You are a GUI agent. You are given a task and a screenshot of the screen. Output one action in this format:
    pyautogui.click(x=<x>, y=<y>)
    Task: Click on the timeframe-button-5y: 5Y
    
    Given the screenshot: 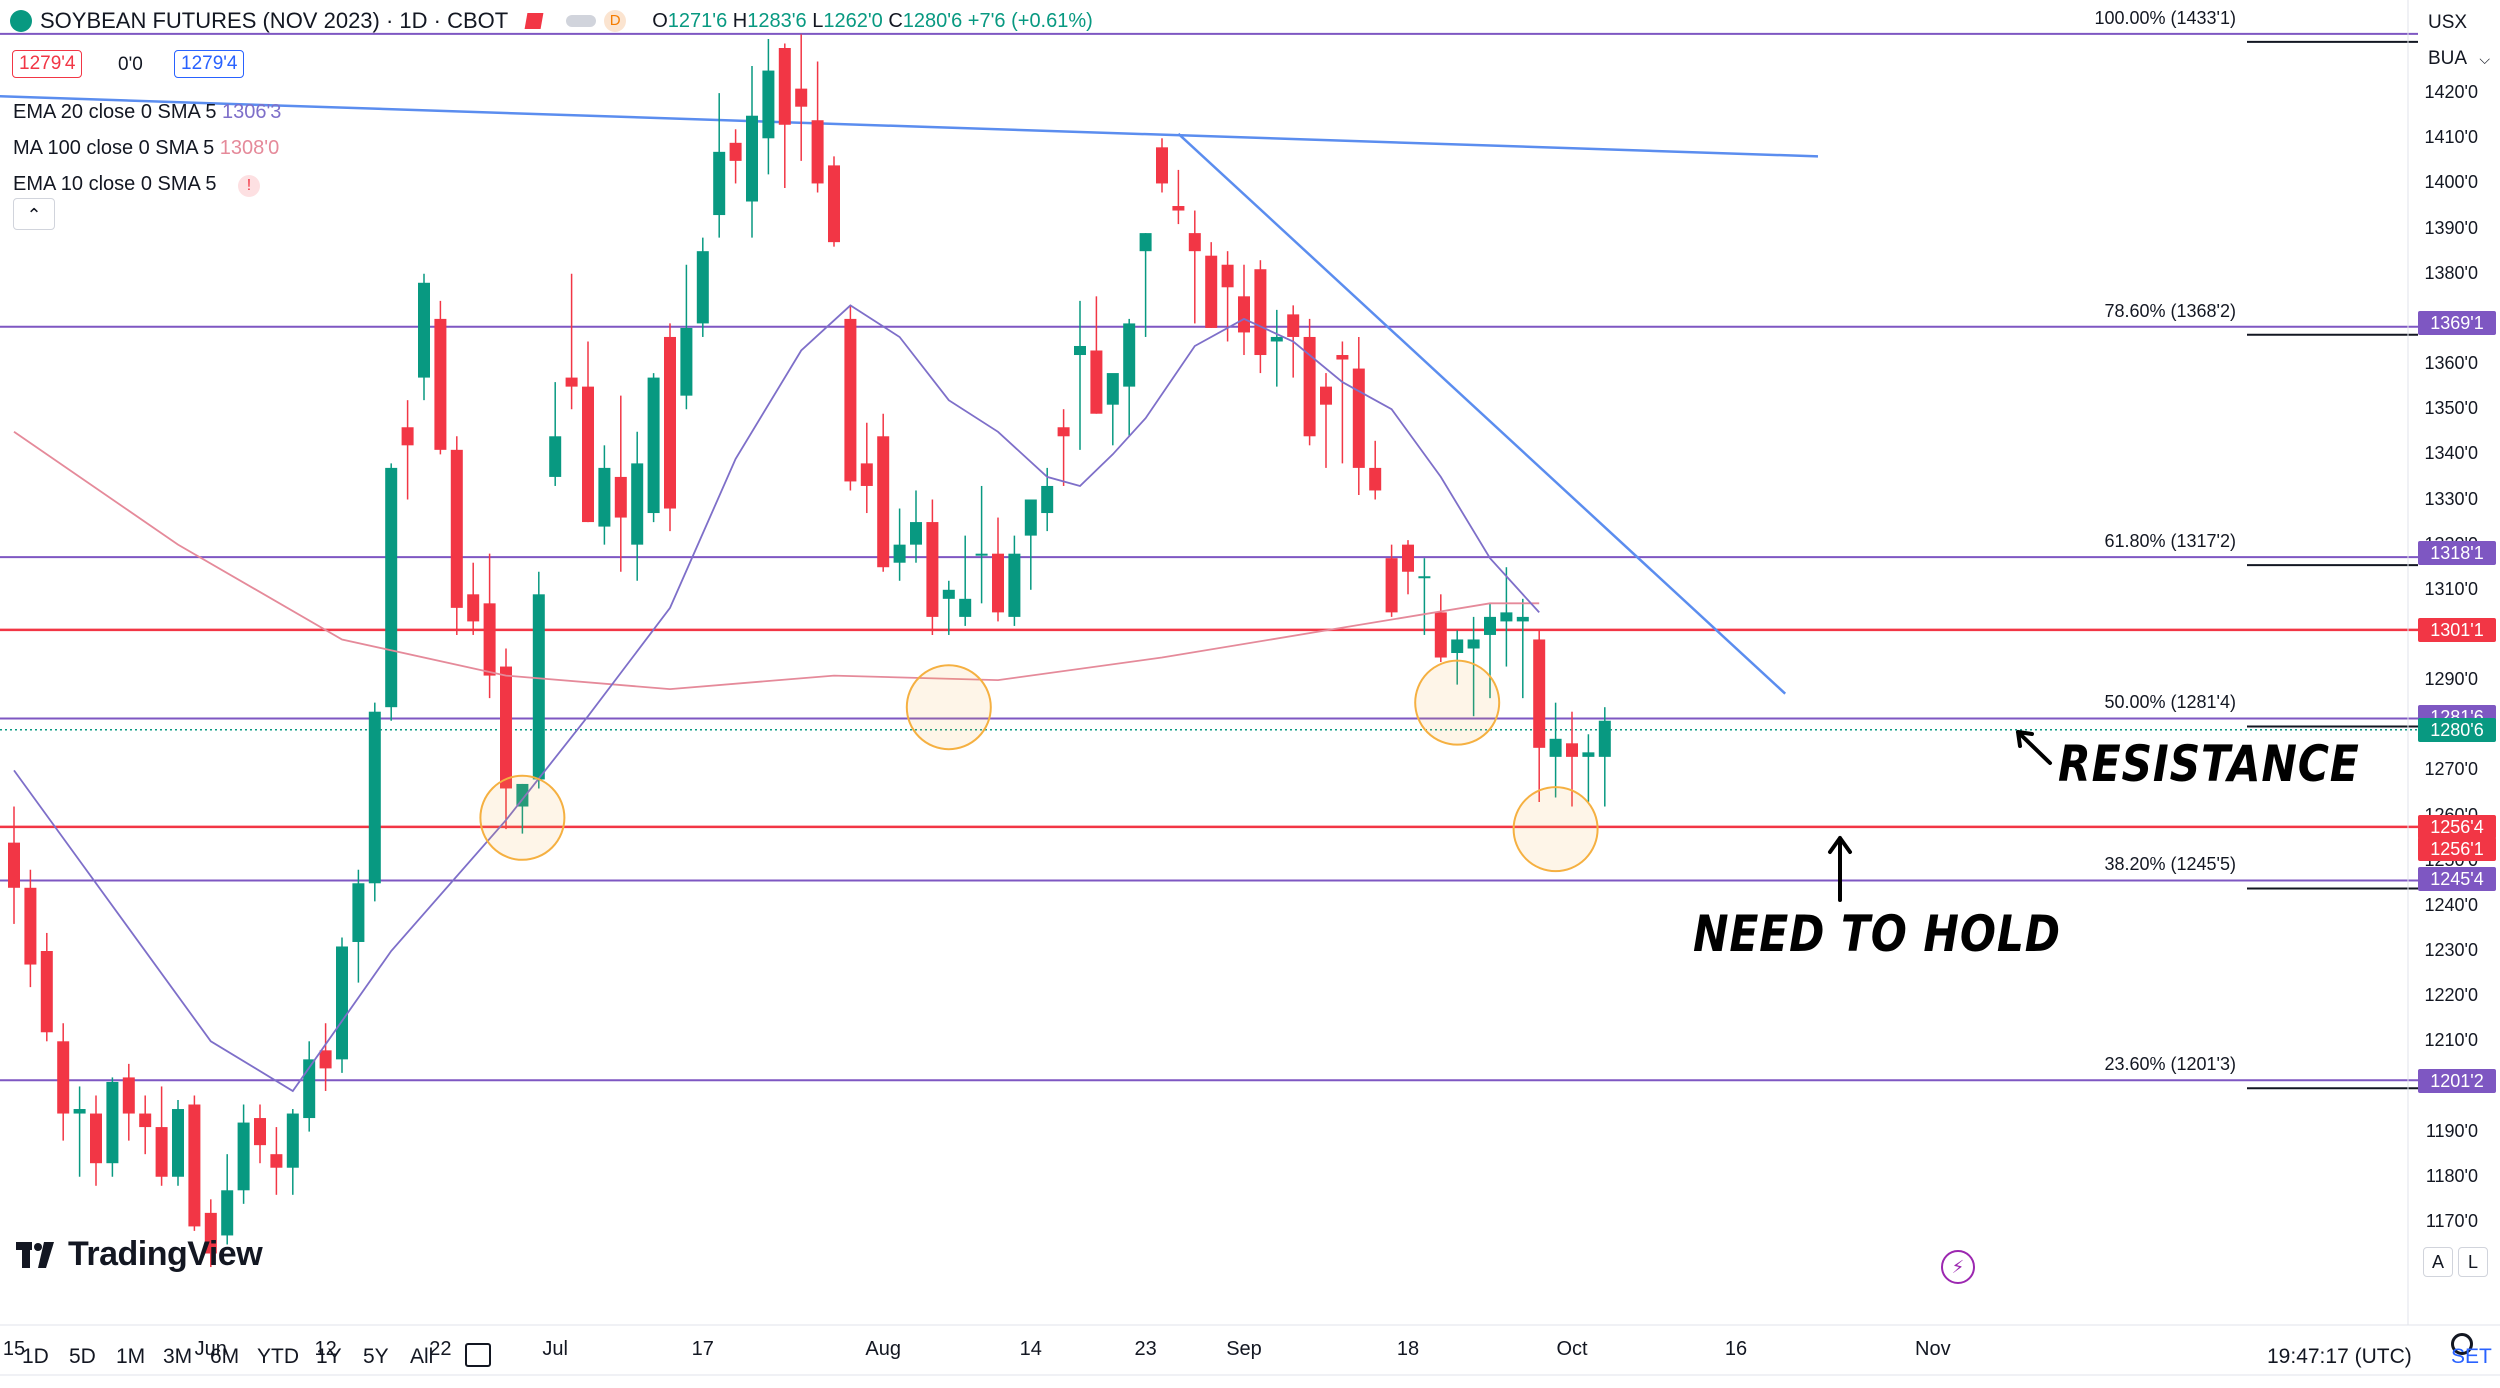 What is the action you would take?
    pyautogui.click(x=376, y=1356)
    